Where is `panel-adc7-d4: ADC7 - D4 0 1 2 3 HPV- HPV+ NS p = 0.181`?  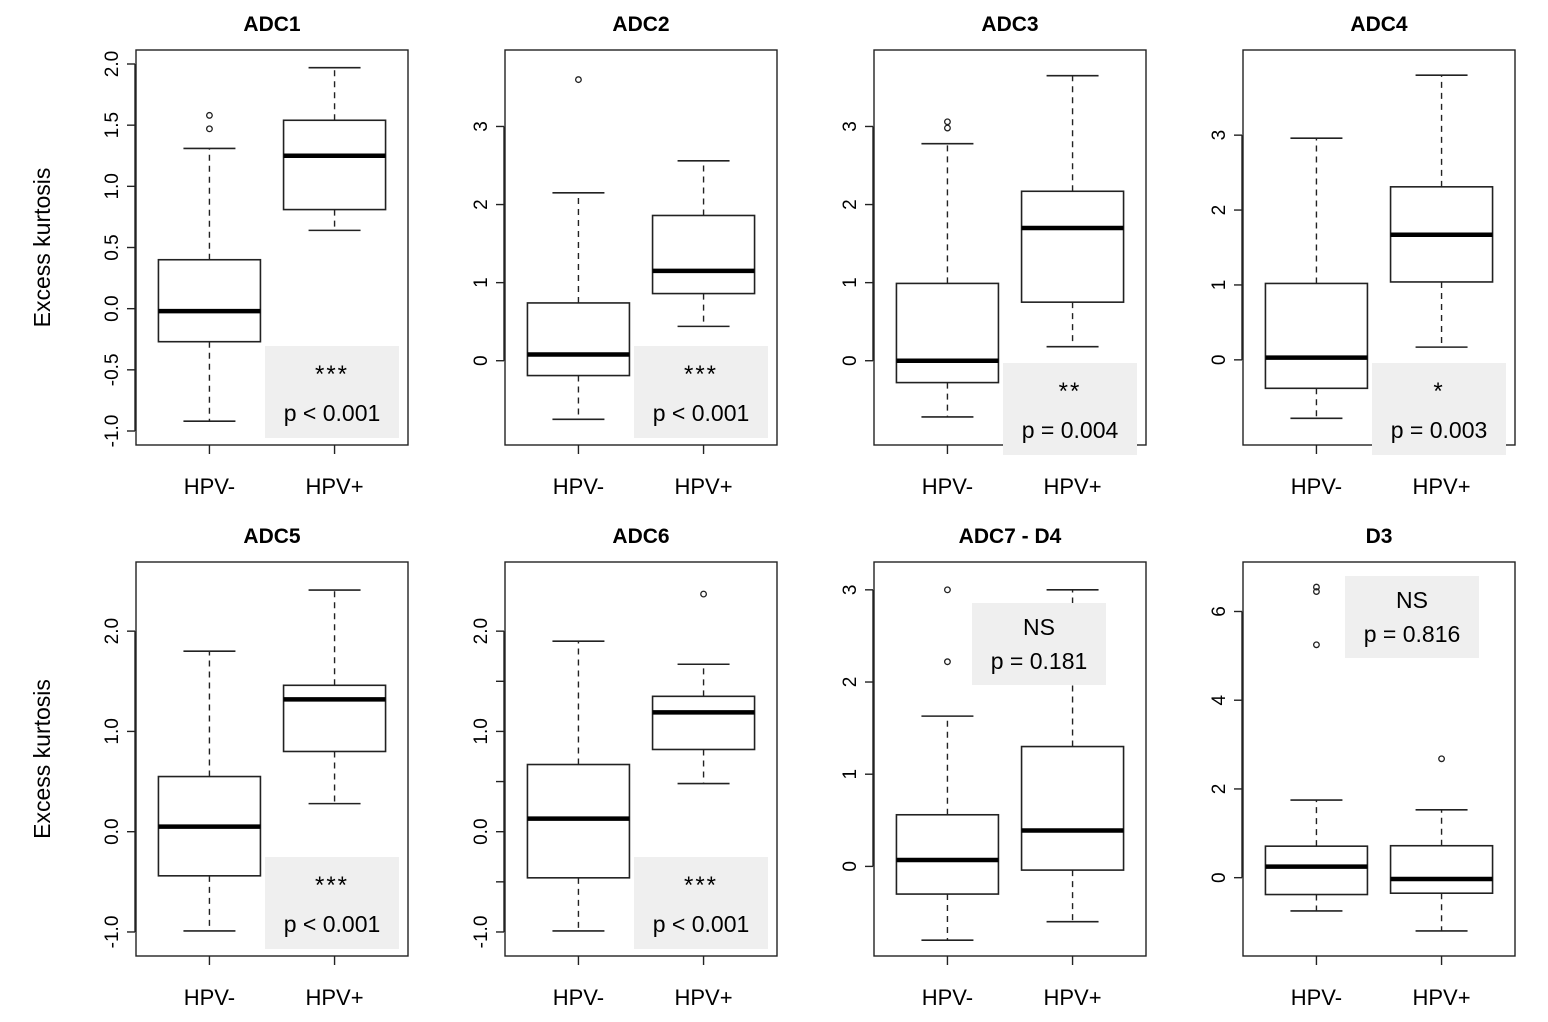 panel-adc7-d4: ADC7 - D4 0 1 2 3 HPV- HPV+ NS p = 0.181 is located at coordinates (993, 767).